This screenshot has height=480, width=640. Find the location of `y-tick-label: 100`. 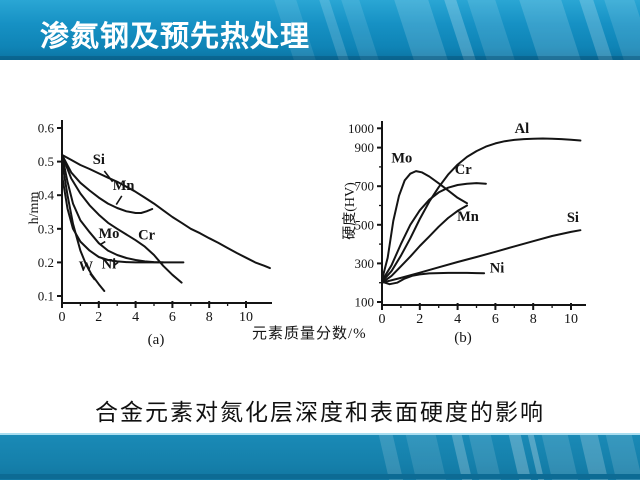

y-tick-label: 100 is located at coordinates (365, 302).